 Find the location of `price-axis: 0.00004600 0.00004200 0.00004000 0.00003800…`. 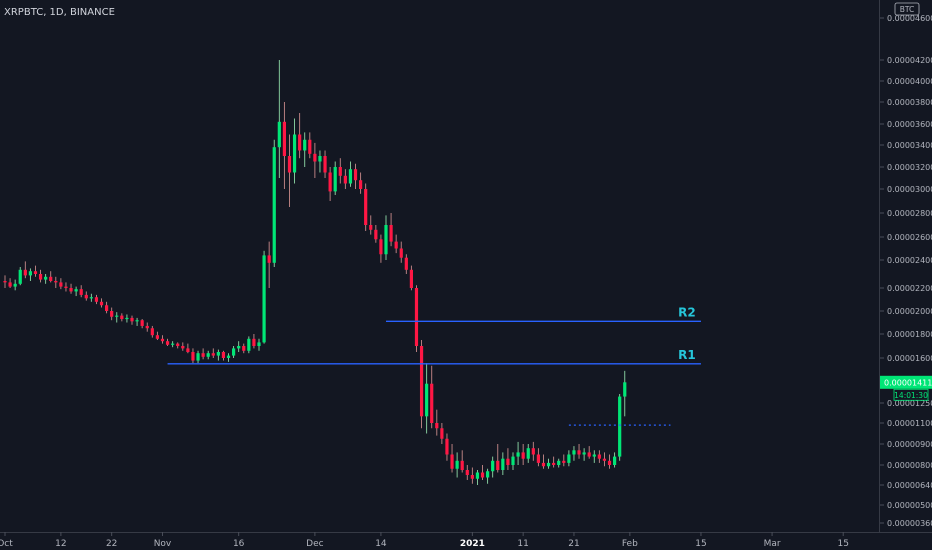

price-axis: 0.00004600 0.00004200 0.00004000 0.00003800… is located at coordinates (906, 271).